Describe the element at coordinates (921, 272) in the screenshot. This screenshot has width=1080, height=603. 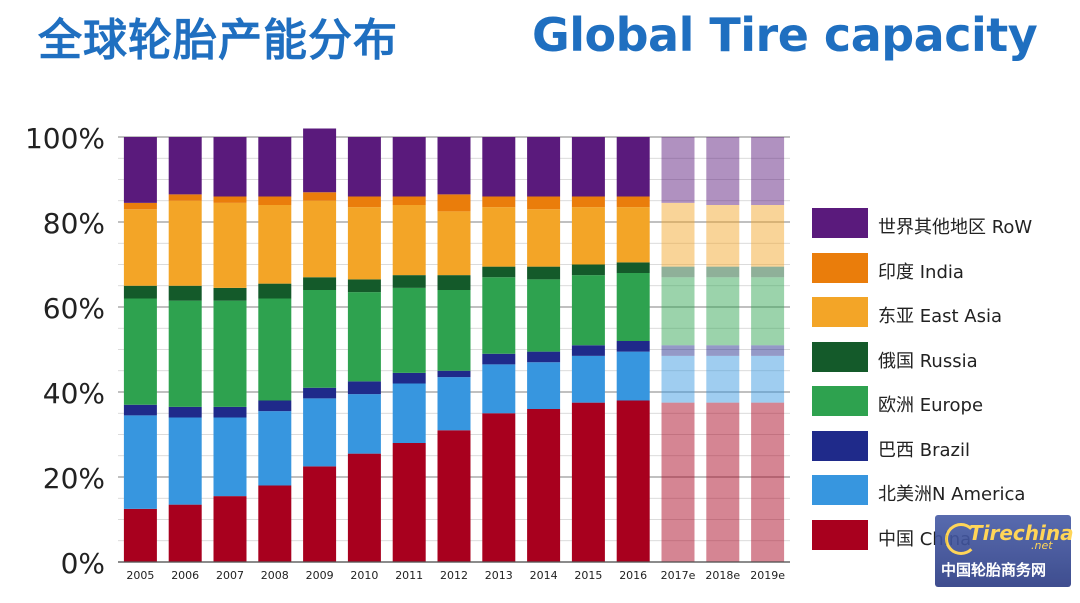
I see `legend-label: 印度 India` at that location.